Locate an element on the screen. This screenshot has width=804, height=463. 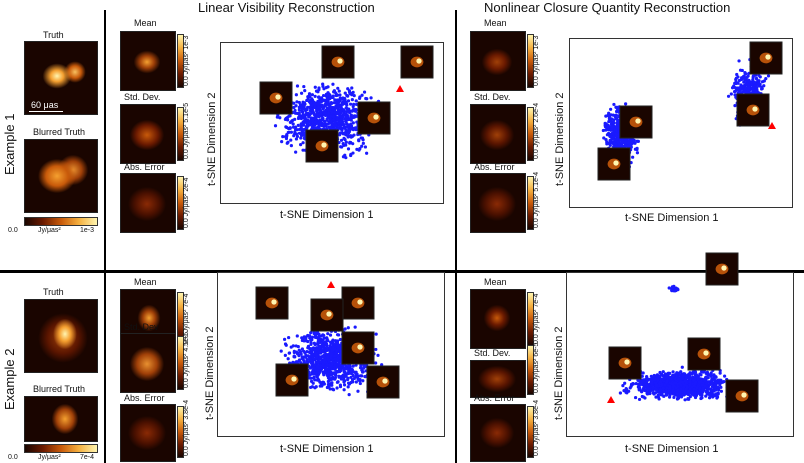
lin2-std-image is located at coordinates (148, 363).